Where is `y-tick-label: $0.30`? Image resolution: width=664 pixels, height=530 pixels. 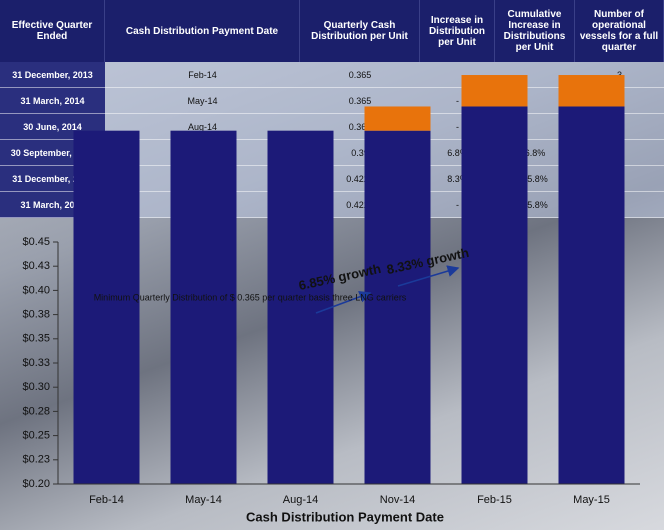
y-tick-label: $0.30 is located at coordinates (36, 387).